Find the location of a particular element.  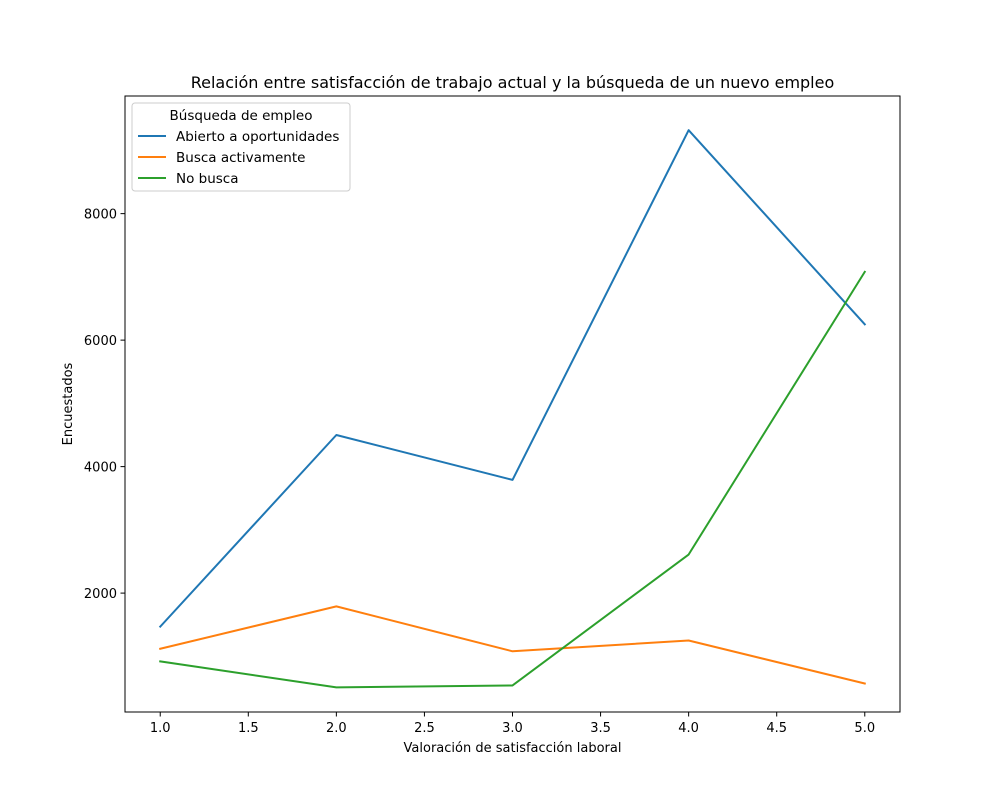

y-tick-label: 8000 is located at coordinates (100, 215).